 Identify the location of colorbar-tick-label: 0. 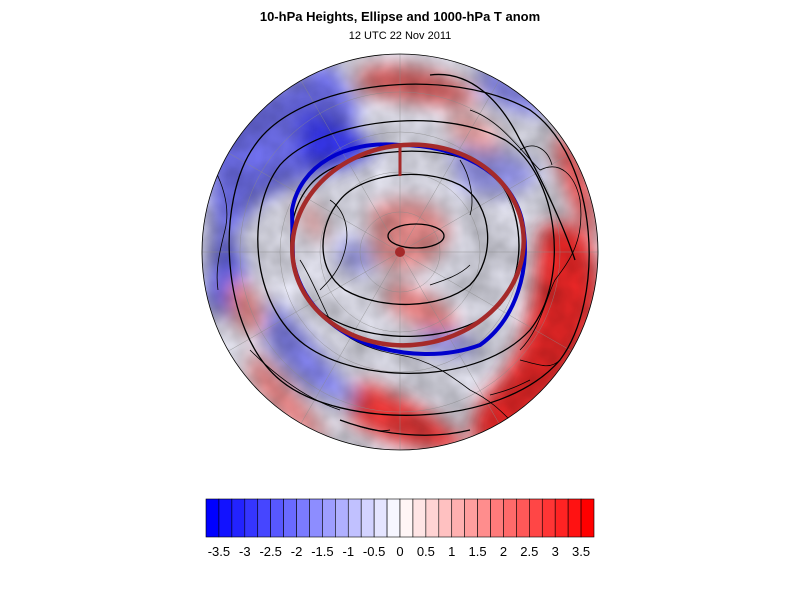
(399, 551).